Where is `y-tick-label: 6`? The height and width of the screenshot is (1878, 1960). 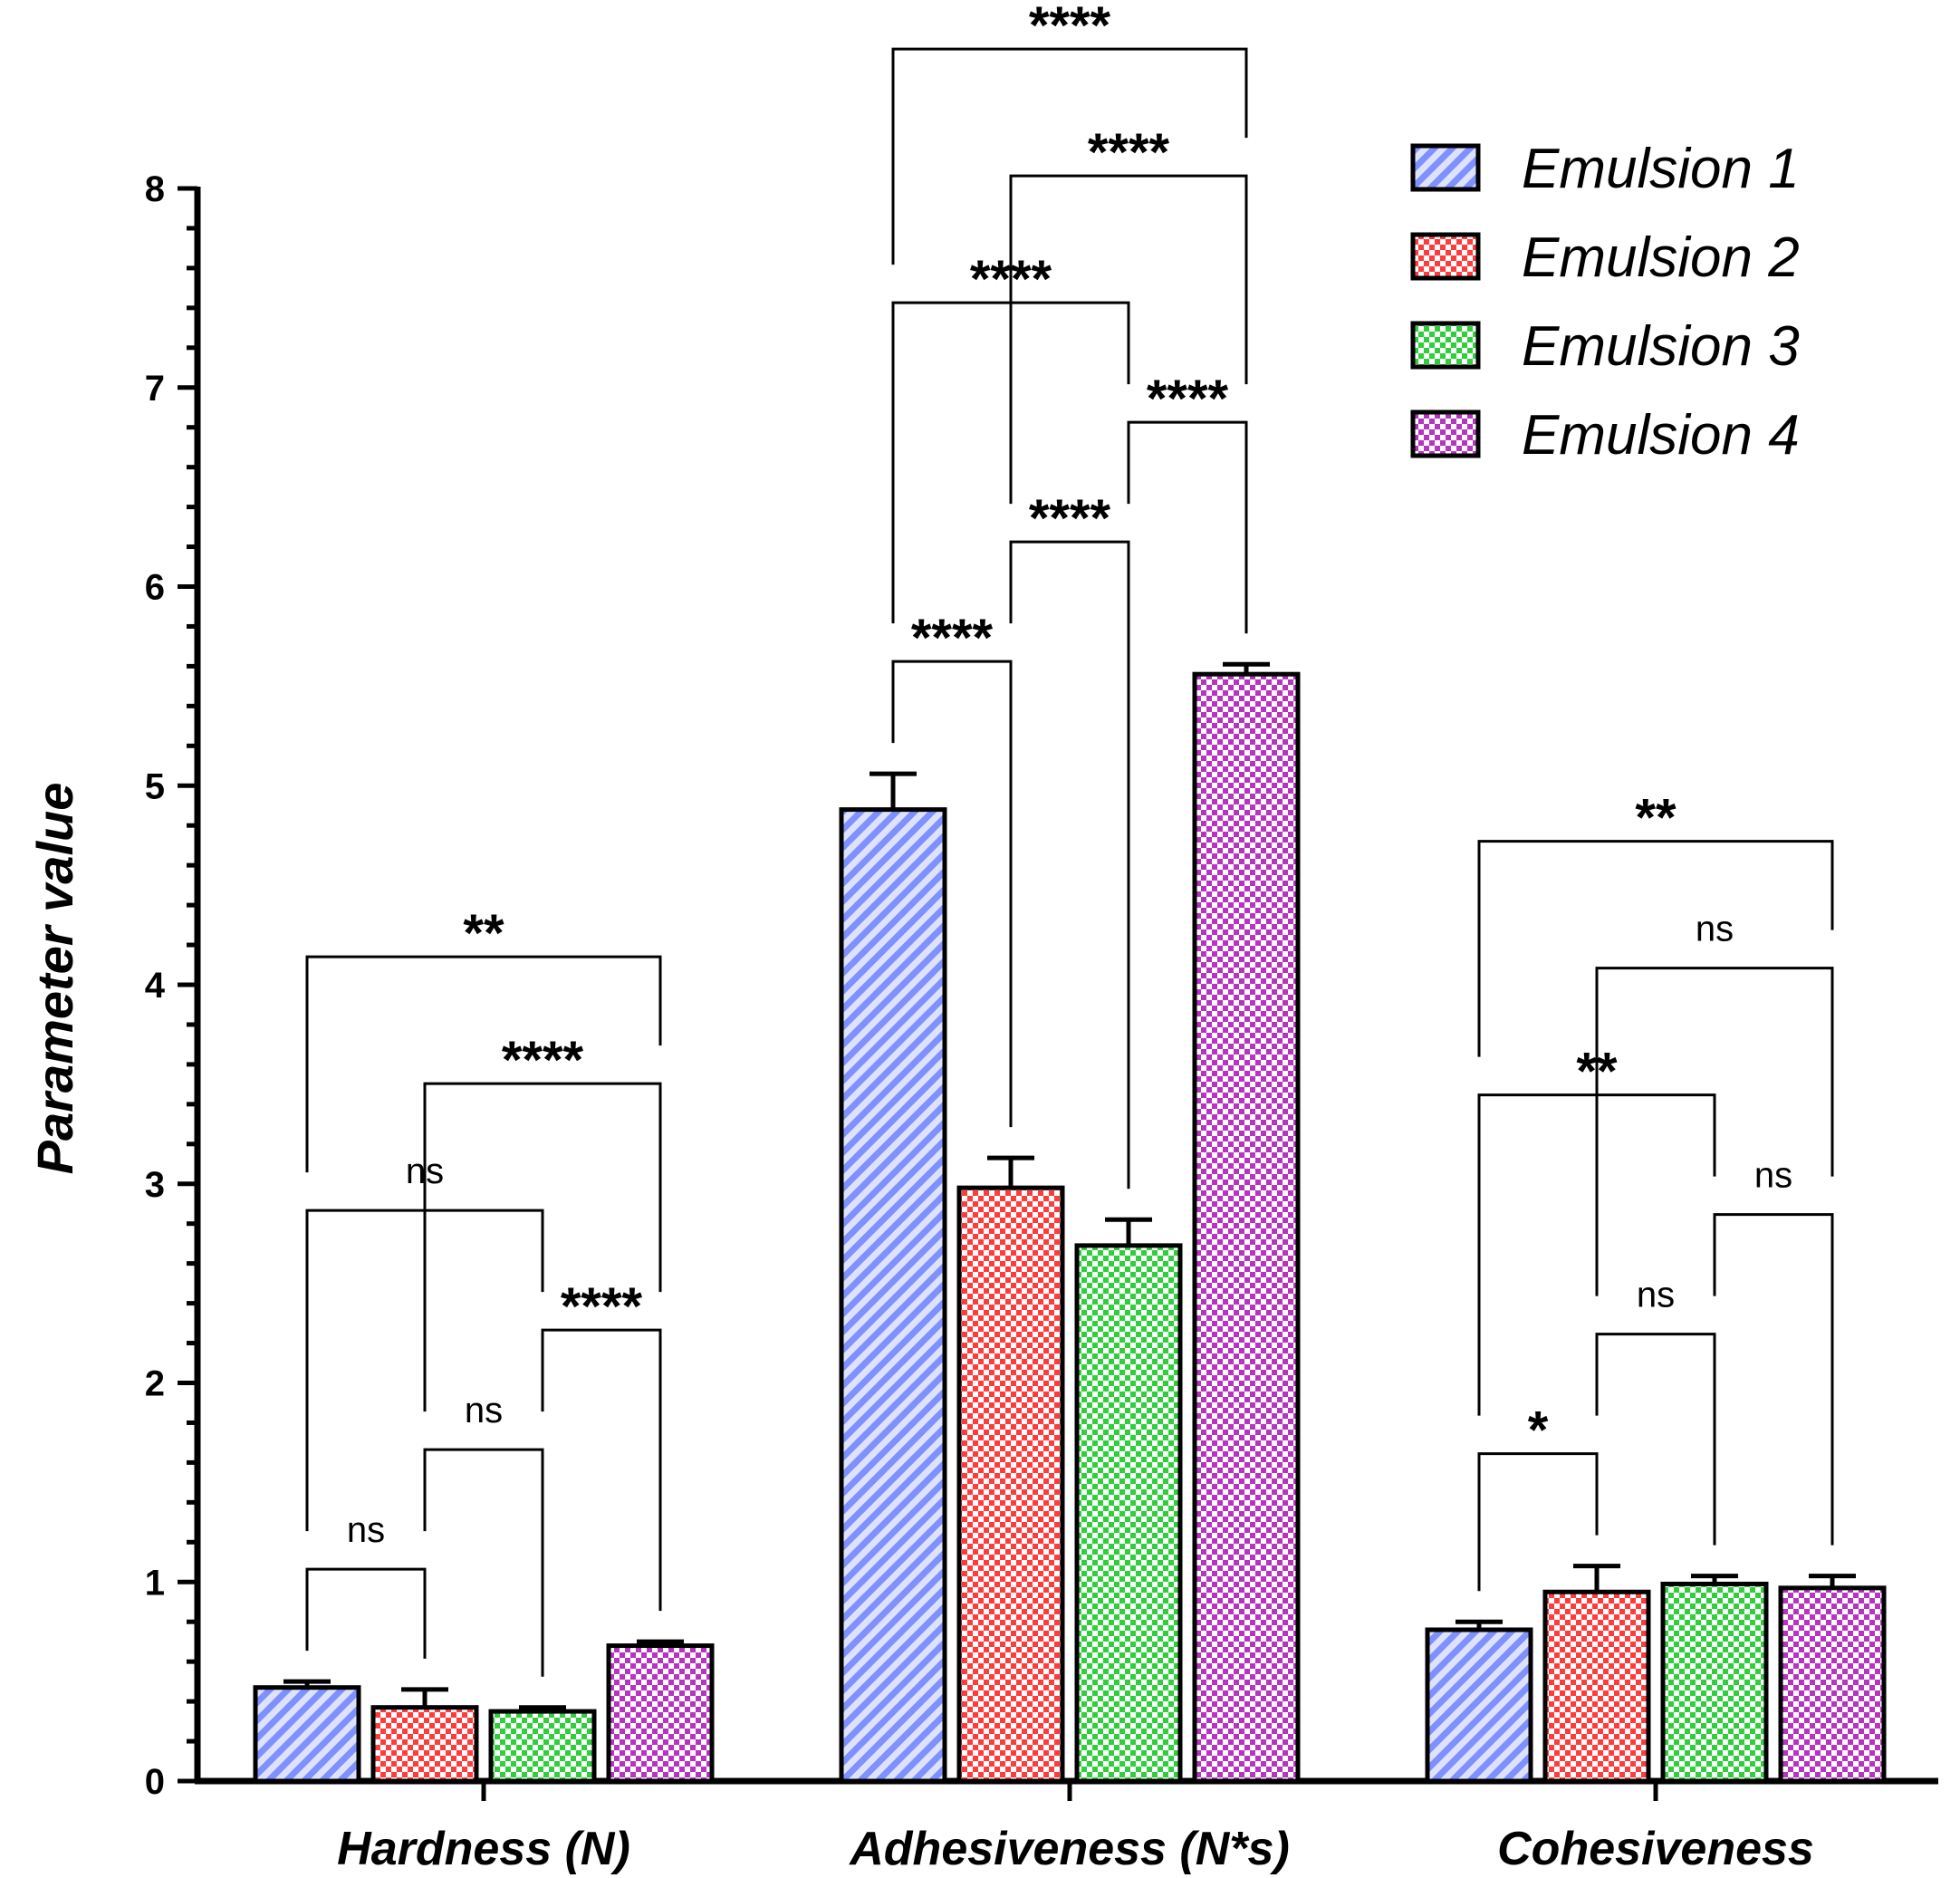
y-tick-label: 6 is located at coordinates (155, 588).